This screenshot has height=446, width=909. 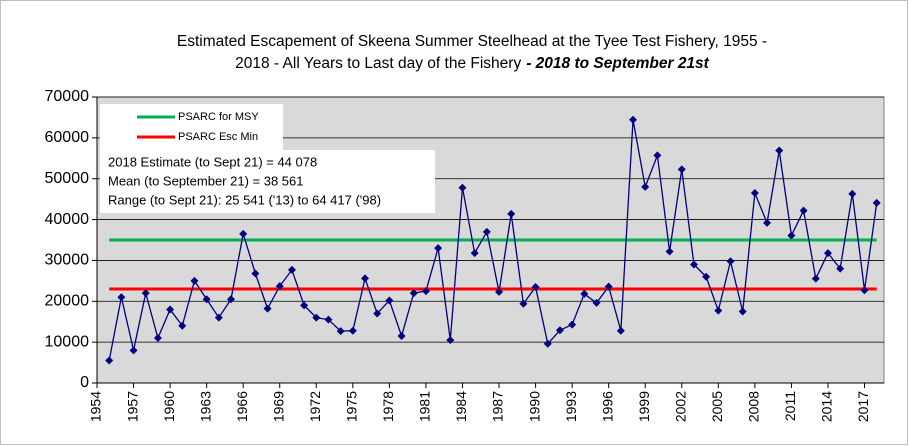 What do you see at coordinates (498, 406) in the screenshot?
I see `x-tick-label: 1987` at bounding box center [498, 406].